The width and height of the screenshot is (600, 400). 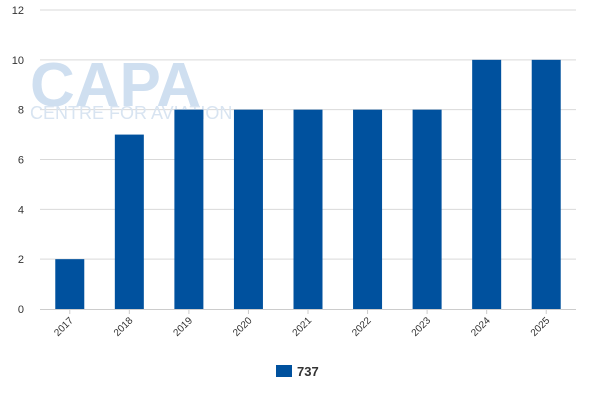 I want to click on y-axis-ticks: 0 2 4 6 8 10 12, so click(x=18, y=160).